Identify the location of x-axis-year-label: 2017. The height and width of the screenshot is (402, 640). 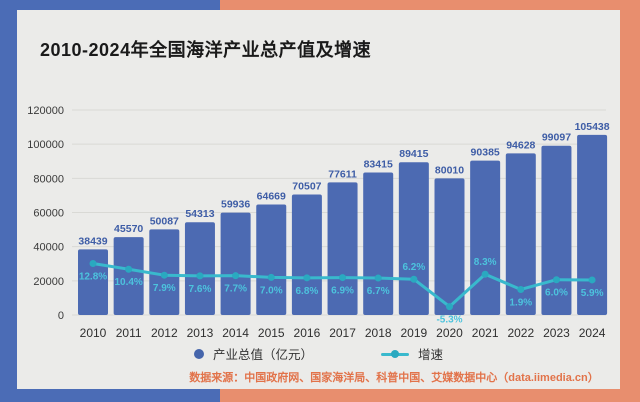
(342, 333).